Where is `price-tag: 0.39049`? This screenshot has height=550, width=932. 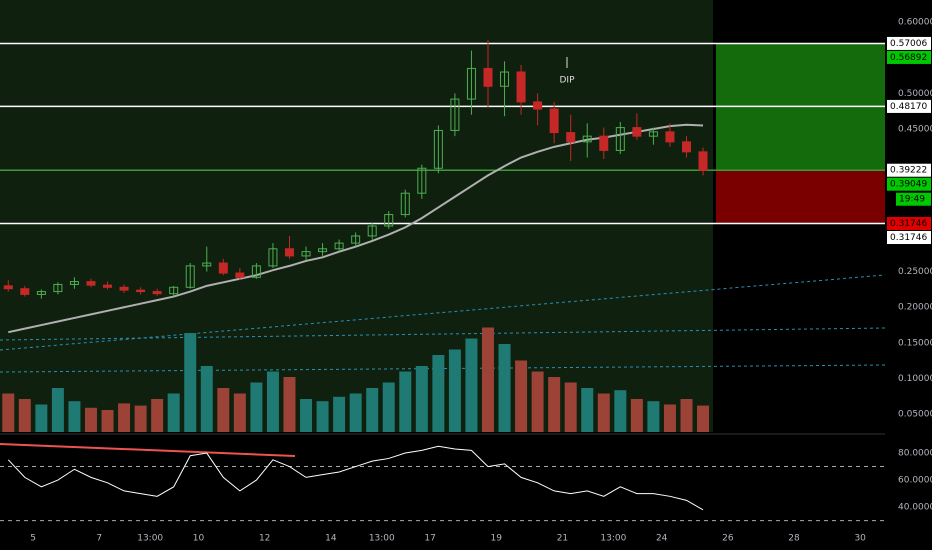 price-tag: 0.39049 is located at coordinates (908, 185).